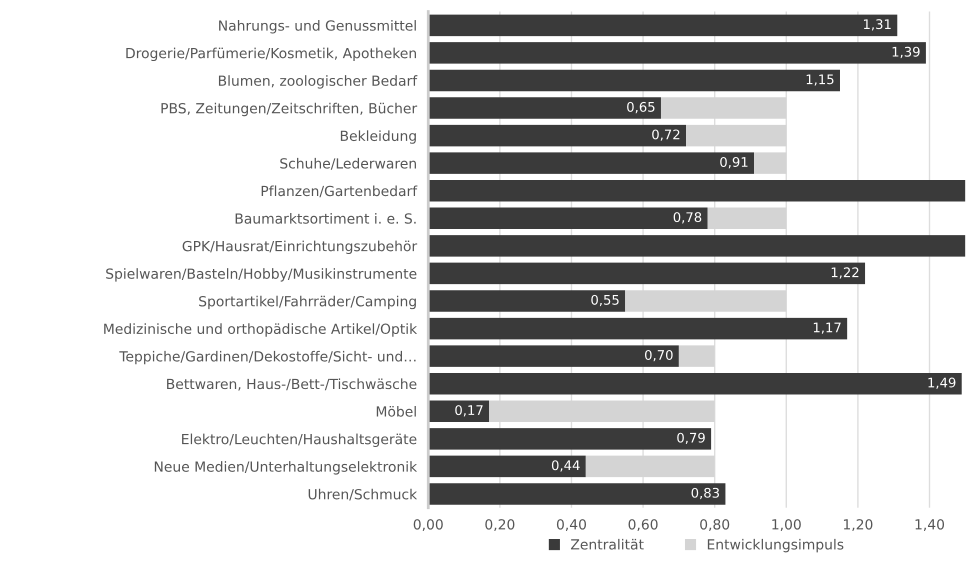 This screenshot has height=577, width=980. I want to click on data-label: 0,70, so click(659, 356).